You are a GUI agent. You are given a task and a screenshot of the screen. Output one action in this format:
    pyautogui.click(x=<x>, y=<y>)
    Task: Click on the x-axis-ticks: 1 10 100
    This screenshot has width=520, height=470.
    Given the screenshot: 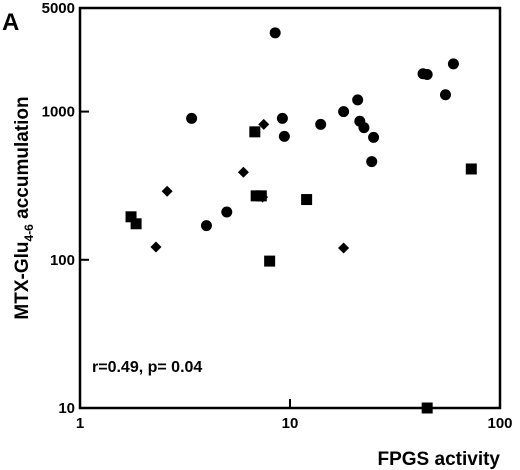 What is the action you would take?
    pyautogui.click(x=294, y=415)
    